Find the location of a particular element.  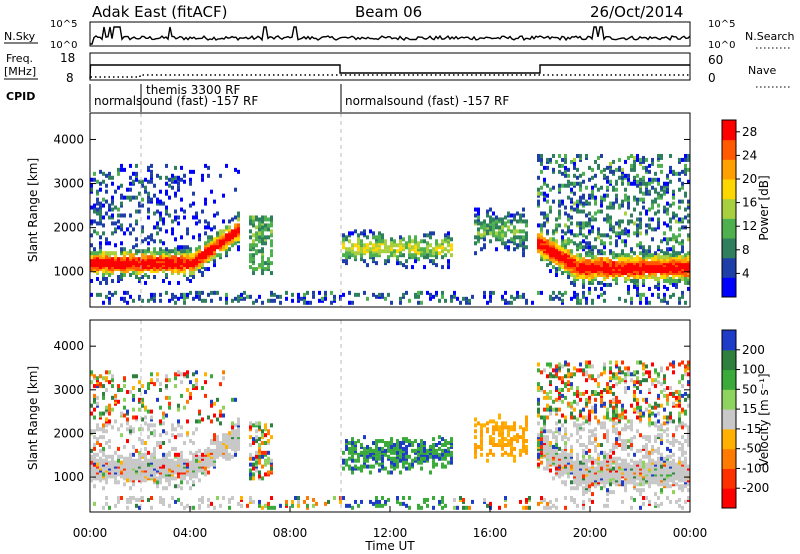

colorbar-tick-label: 20 is located at coordinates (749, 179).